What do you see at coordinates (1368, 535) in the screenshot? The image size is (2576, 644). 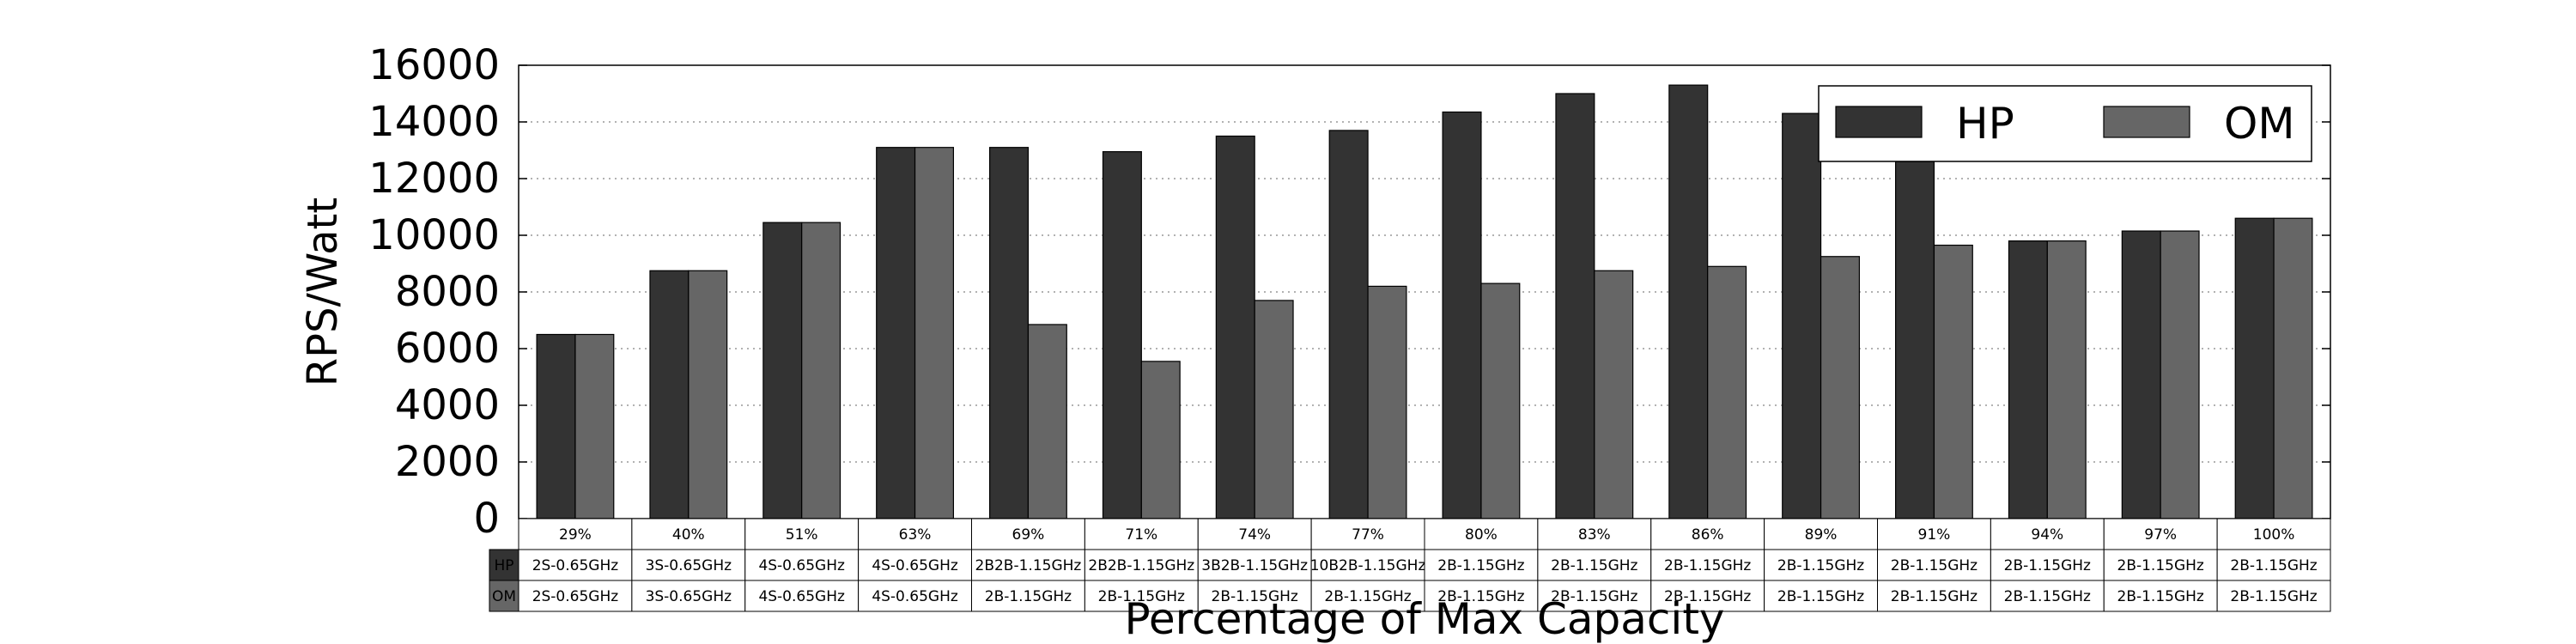 I see `x-tick-label: 77%` at bounding box center [1368, 535].